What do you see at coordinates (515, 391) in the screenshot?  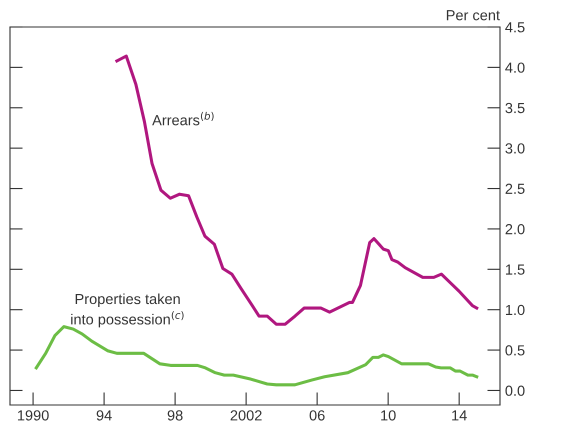 I see `y-tick-label: 0.0` at bounding box center [515, 391].